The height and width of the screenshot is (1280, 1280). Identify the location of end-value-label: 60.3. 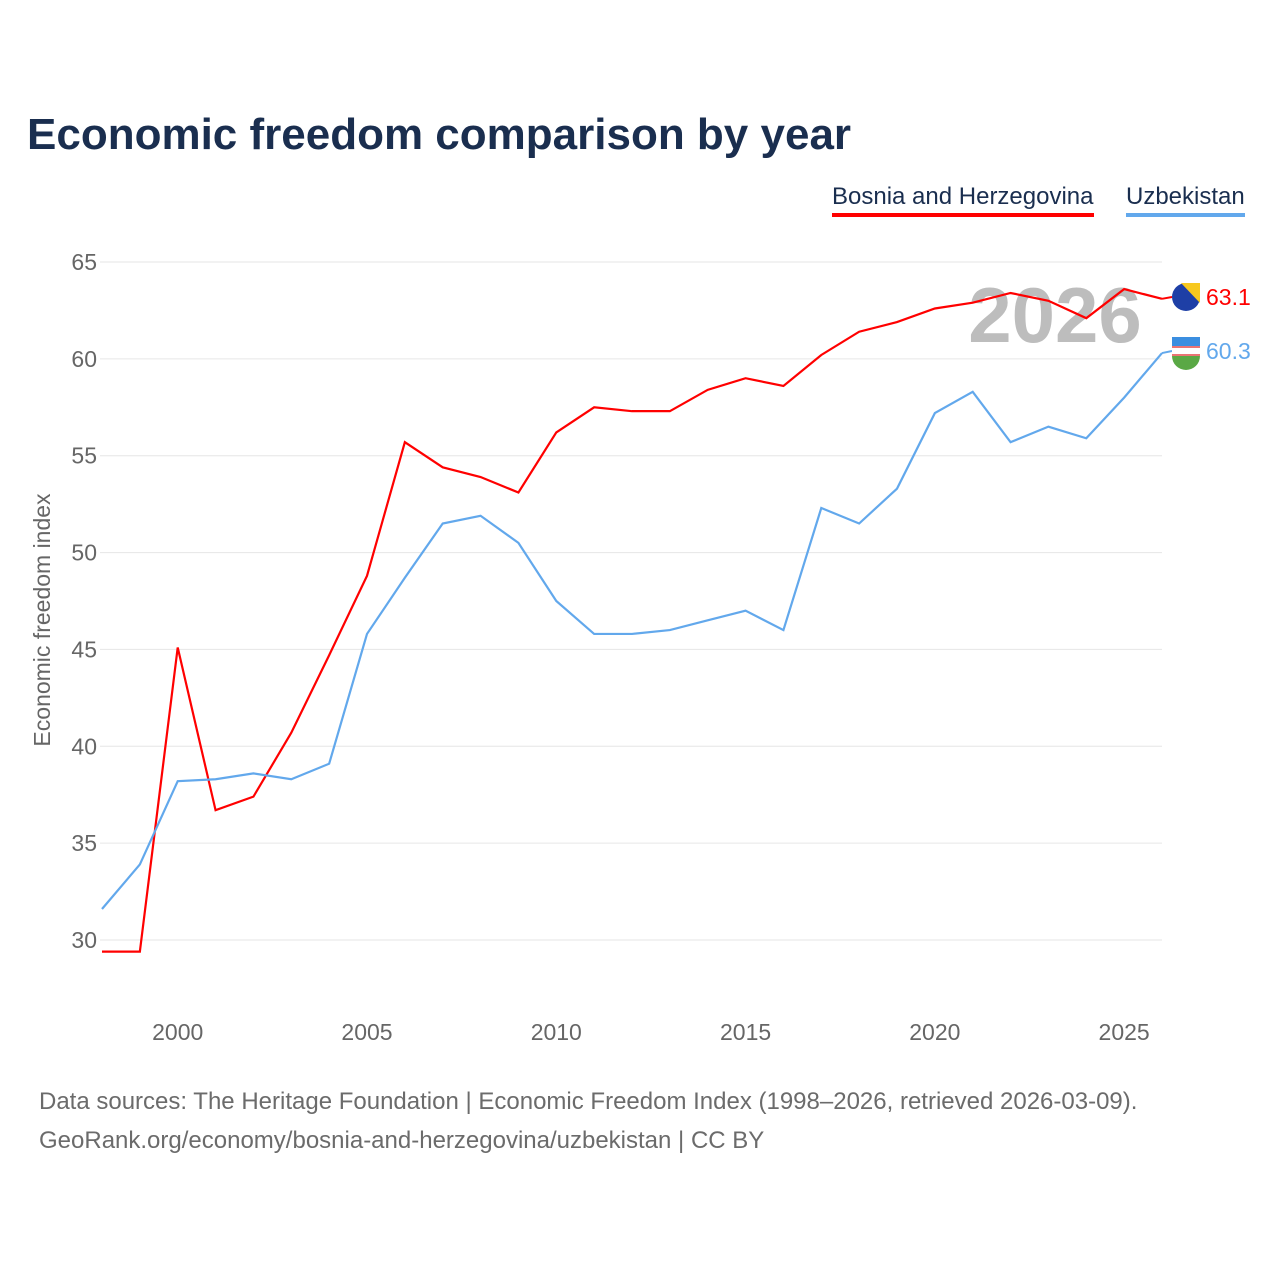
(1228, 351).